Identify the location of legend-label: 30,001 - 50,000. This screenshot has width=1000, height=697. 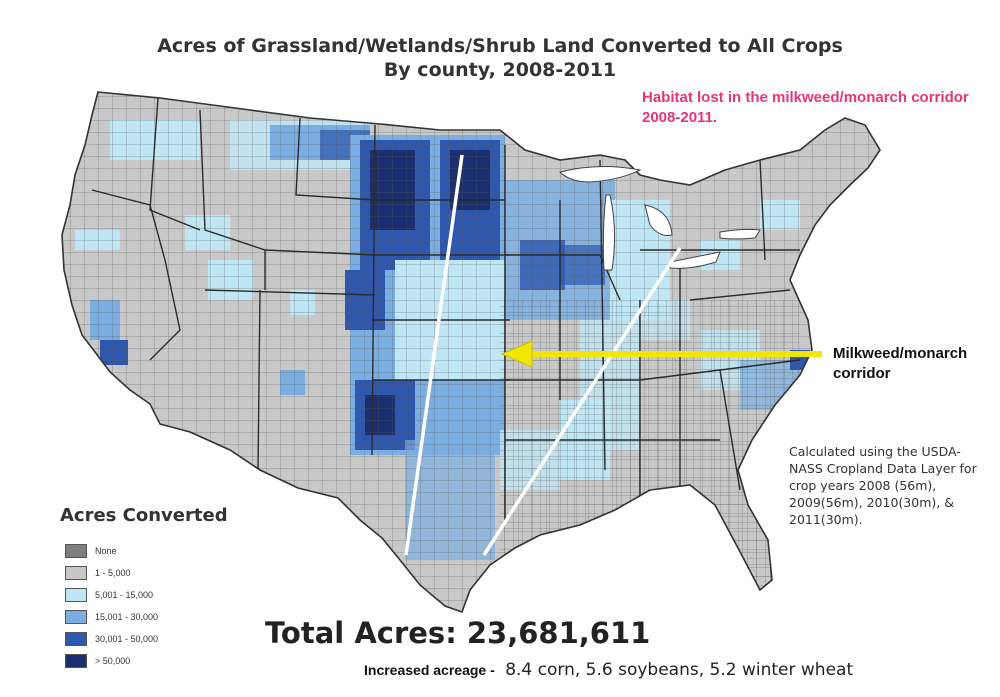
(127, 639).